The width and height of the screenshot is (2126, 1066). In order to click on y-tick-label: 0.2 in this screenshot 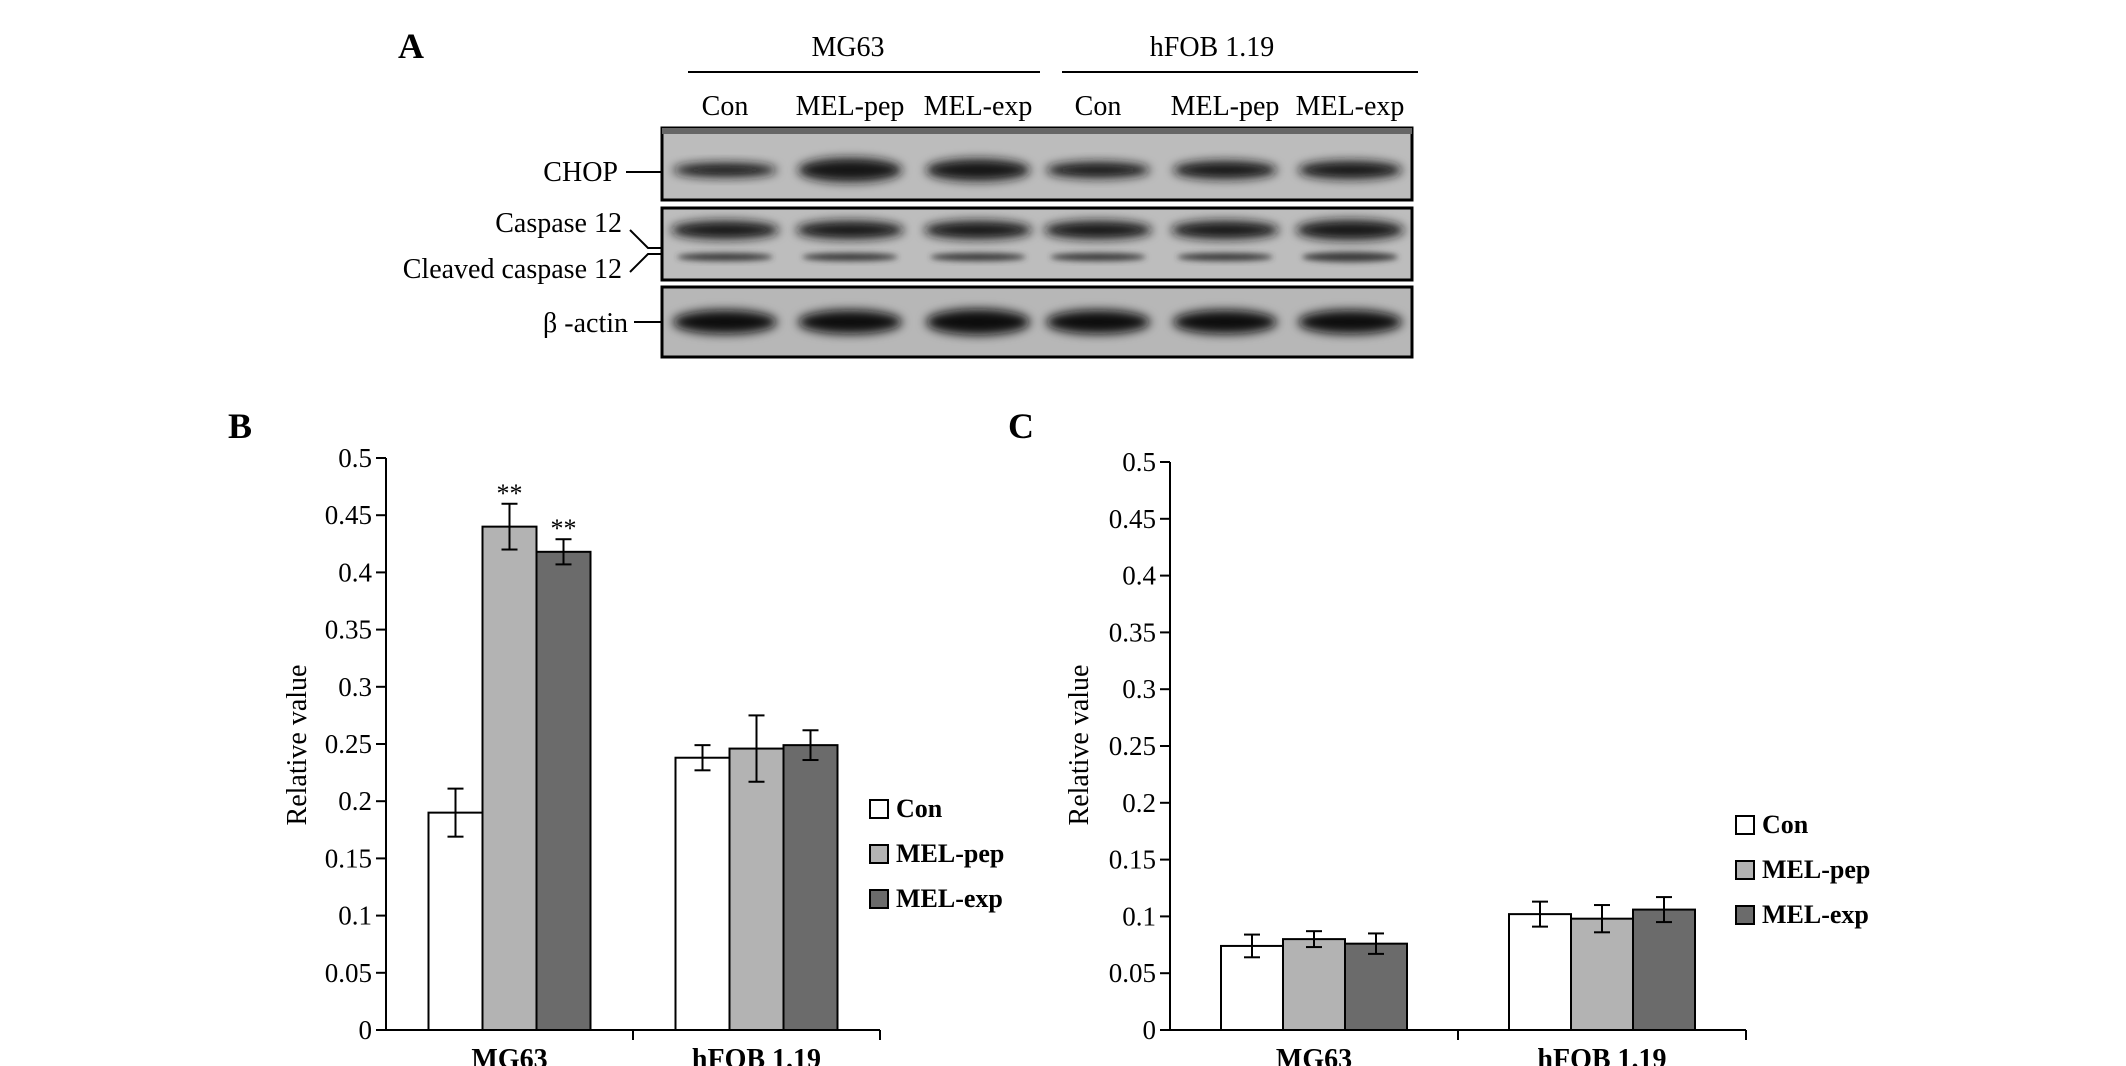, I will do `click(355, 801)`.